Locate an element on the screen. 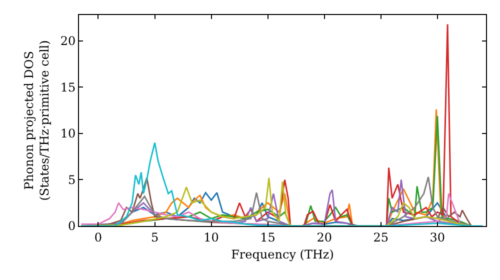 This screenshot has height=280, width=500. x-axis-title: Frequency (THz) is located at coordinates (282, 254).